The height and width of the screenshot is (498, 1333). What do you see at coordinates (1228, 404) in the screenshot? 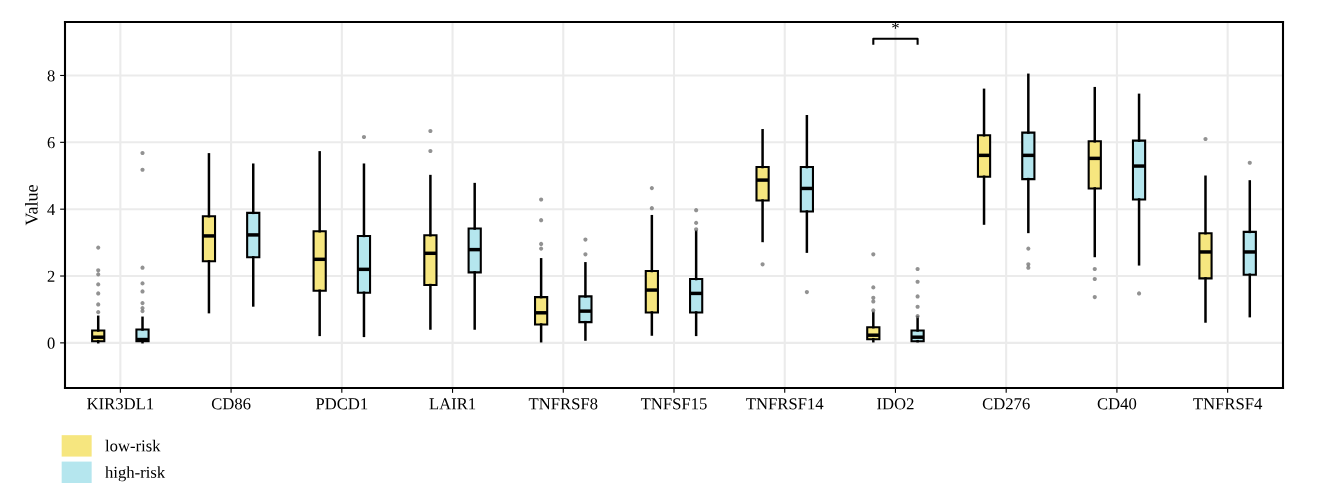
I see `x-tick-label: TNFRSF4` at bounding box center [1228, 404].